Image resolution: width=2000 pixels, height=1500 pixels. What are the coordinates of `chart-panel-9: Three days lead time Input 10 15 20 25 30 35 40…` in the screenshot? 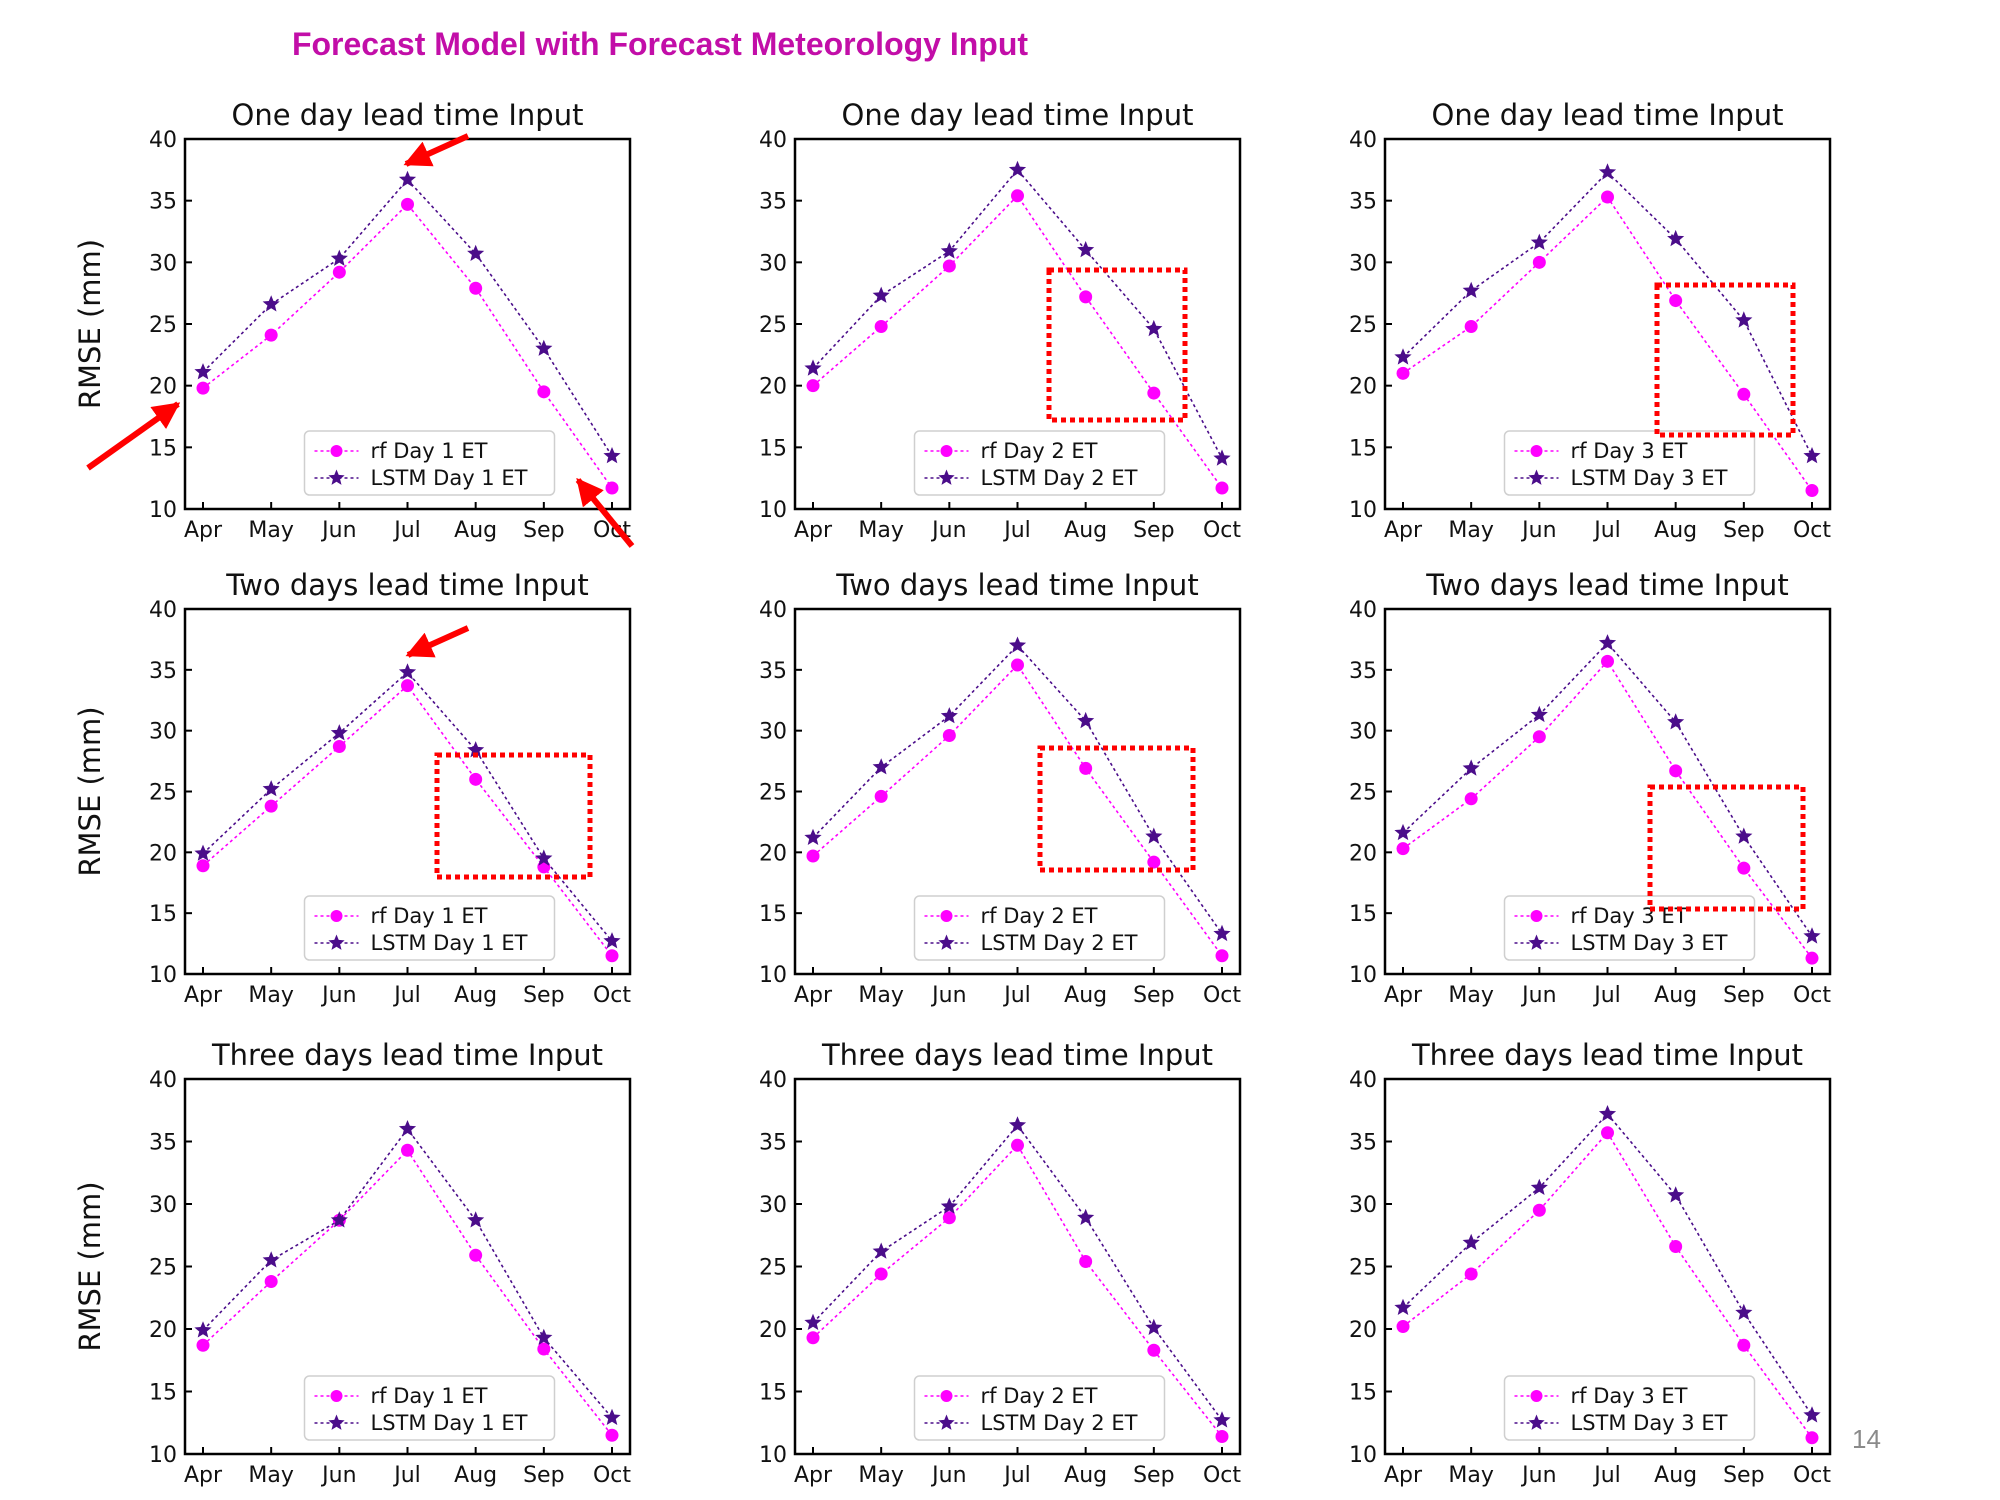 It's located at (1590, 1263).